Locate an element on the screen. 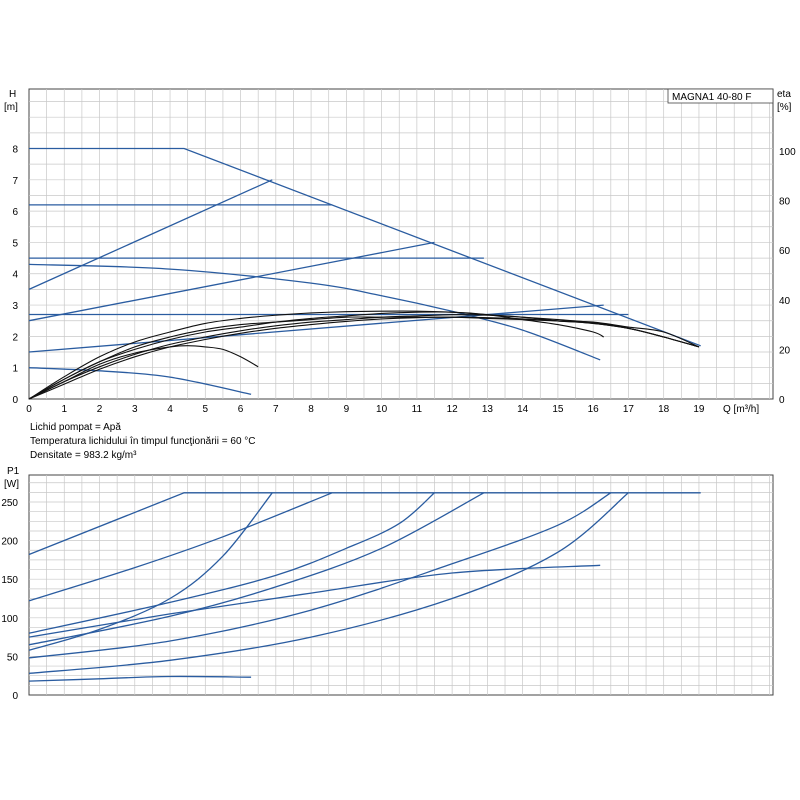 The height and width of the screenshot is (800, 800). eta-tick-label: 40 is located at coordinates (785, 301).